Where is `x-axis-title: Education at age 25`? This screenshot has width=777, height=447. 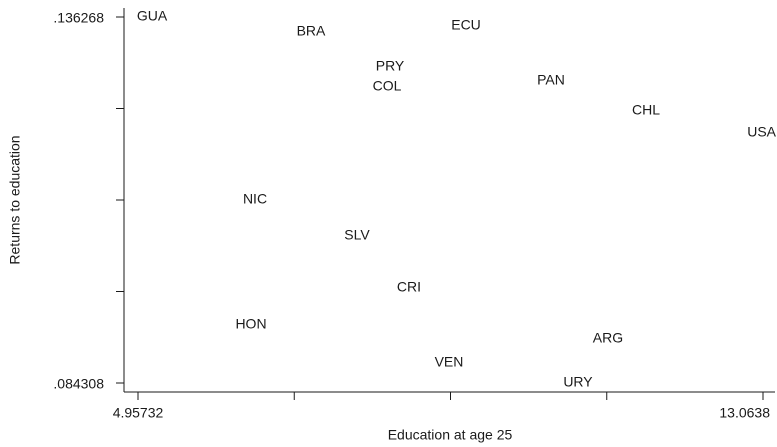
x-axis-title: Education at age 25 is located at coordinates (450, 435).